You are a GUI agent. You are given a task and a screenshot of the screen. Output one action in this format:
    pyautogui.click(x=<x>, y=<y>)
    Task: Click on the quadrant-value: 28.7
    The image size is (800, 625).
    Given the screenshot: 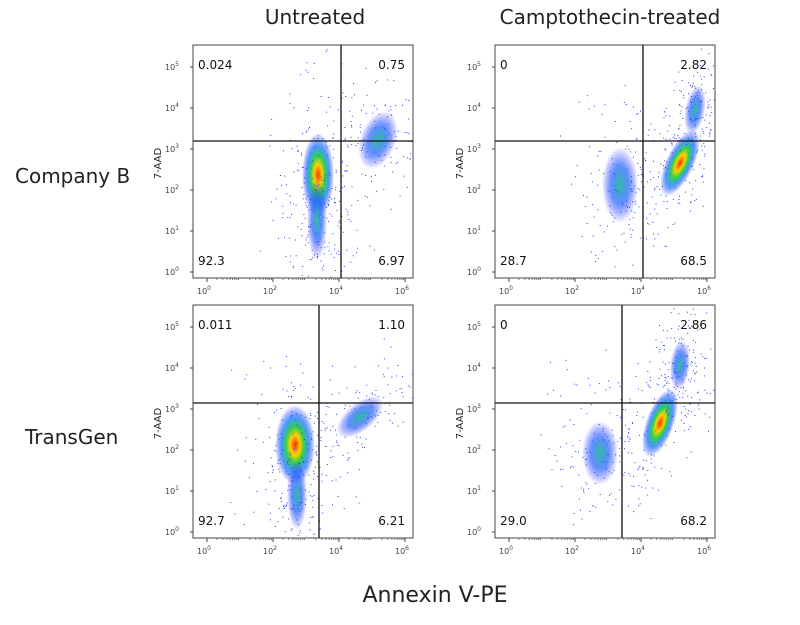 What is the action you would take?
    pyautogui.click(x=513, y=261)
    